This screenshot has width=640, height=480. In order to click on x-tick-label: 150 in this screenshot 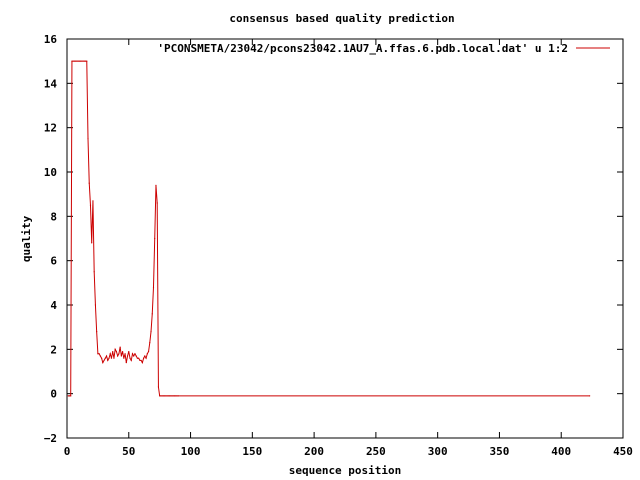, I will do `click(252, 451)`.